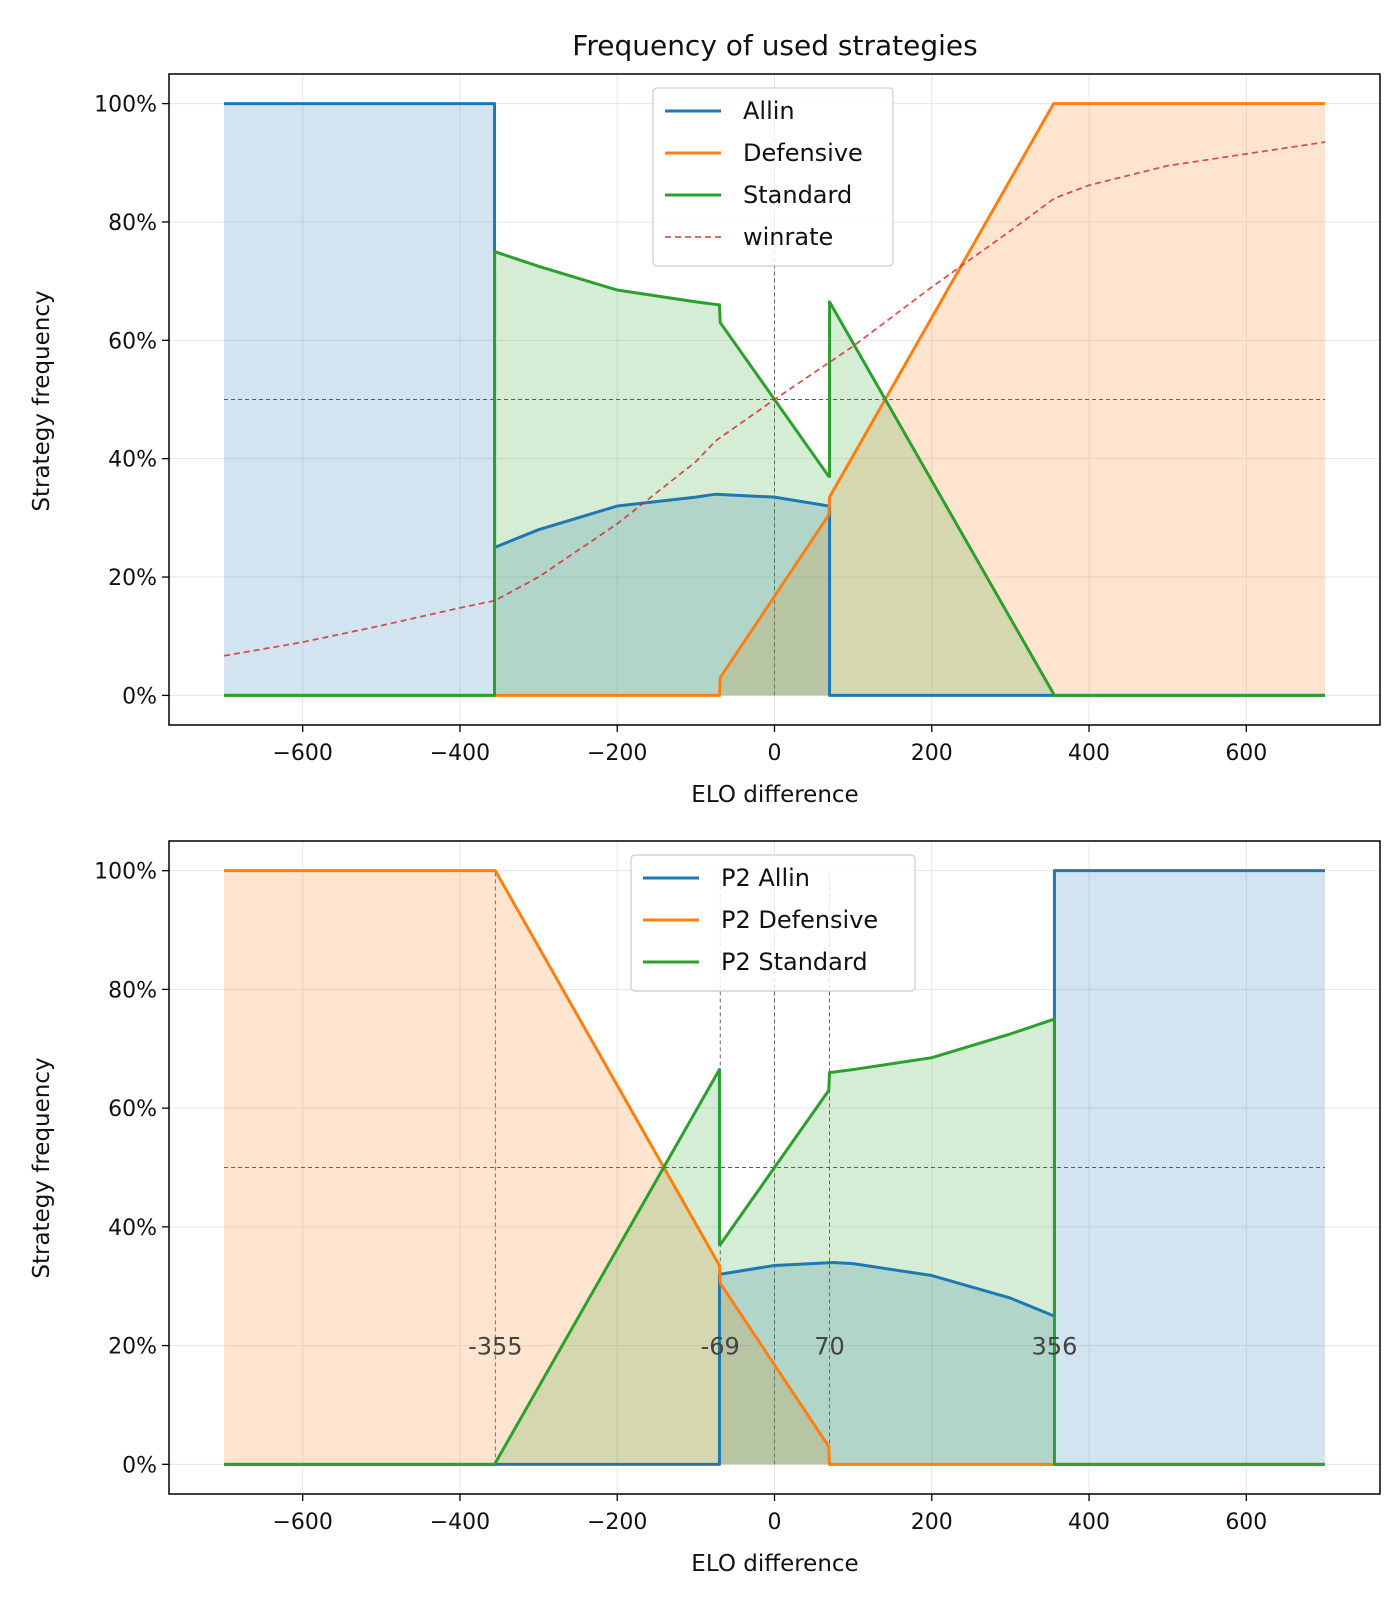 The image size is (1400, 1600). What do you see at coordinates (769, 111) in the screenshot?
I see `legend-label: Allin` at bounding box center [769, 111].